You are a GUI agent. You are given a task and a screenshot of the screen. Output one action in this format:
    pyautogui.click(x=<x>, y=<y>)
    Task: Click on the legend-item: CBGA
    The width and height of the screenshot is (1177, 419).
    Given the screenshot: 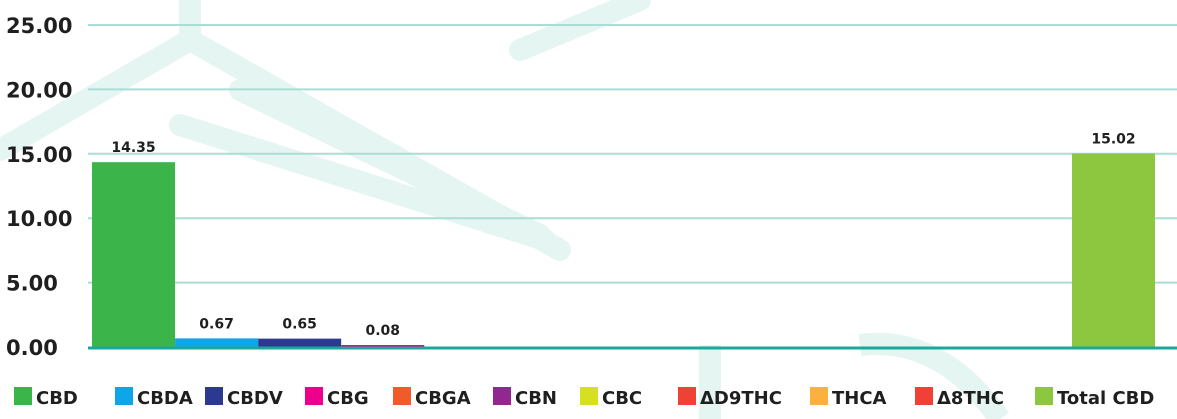 What is the action you would take?
    pyautogui.click(x=432, y=398)
    